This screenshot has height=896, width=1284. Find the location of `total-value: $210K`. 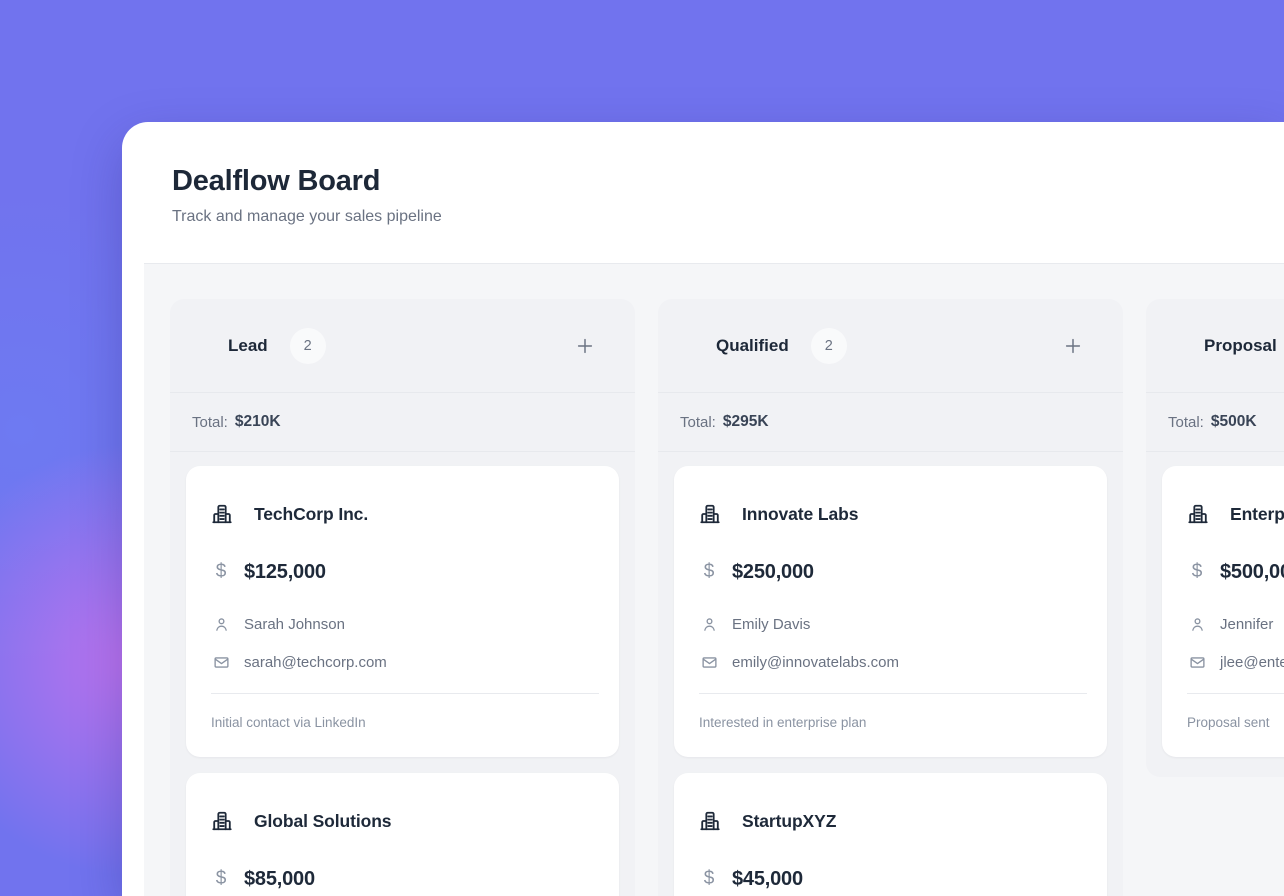

total-value: $210K is located at coordinates (257, 421).